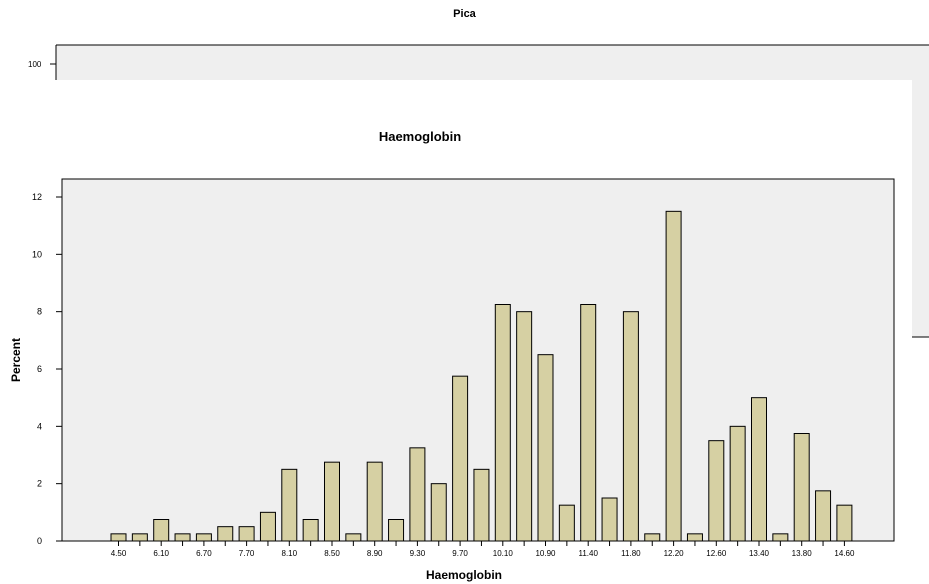 This screenshot has width=929, height=584. Describe the element at coordinates (420, 136) in the screenshot. I see `chart-title: Haemoglobin` at that location.